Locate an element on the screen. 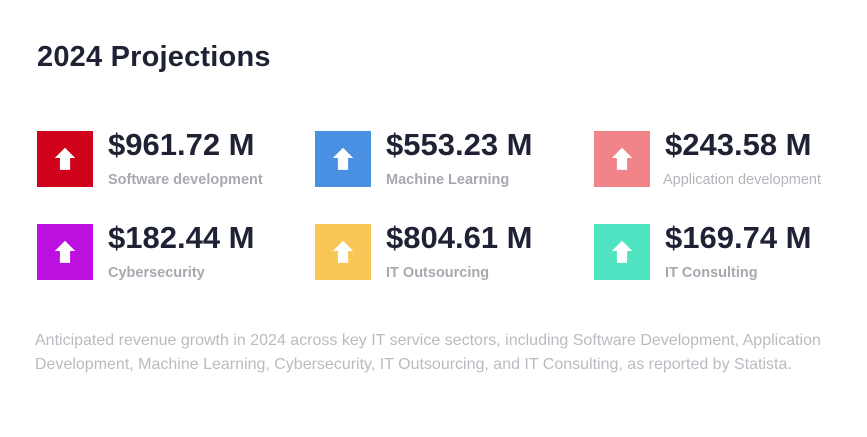  stat-label: Cybersecurity is located at coordinates (156, 273).